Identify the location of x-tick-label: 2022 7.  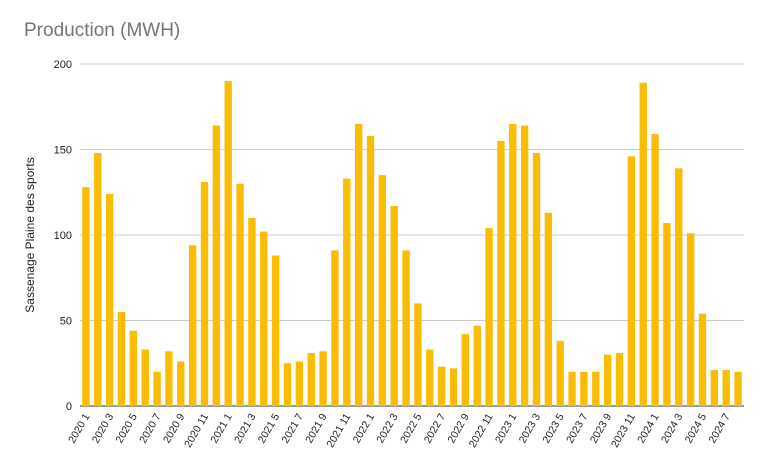
(435, 428).